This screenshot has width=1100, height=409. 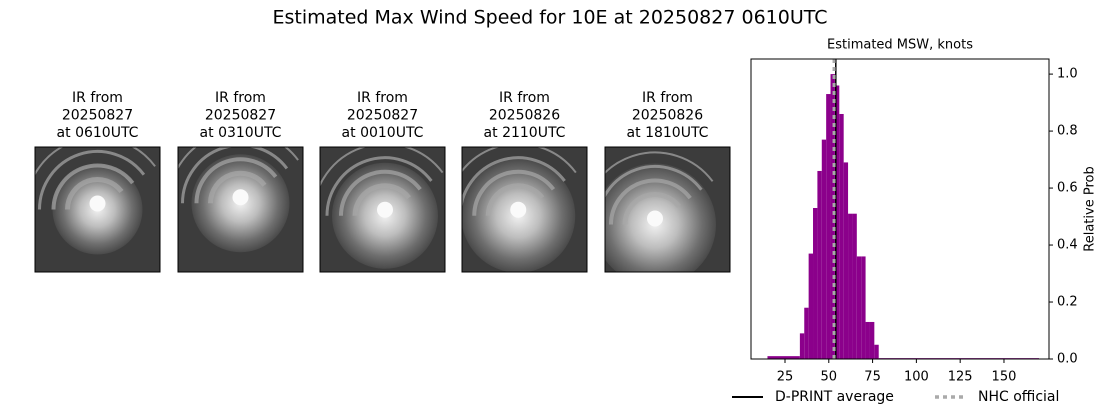 I want to click on y-tick-label: 0.2, so click(x=1067, y=302).